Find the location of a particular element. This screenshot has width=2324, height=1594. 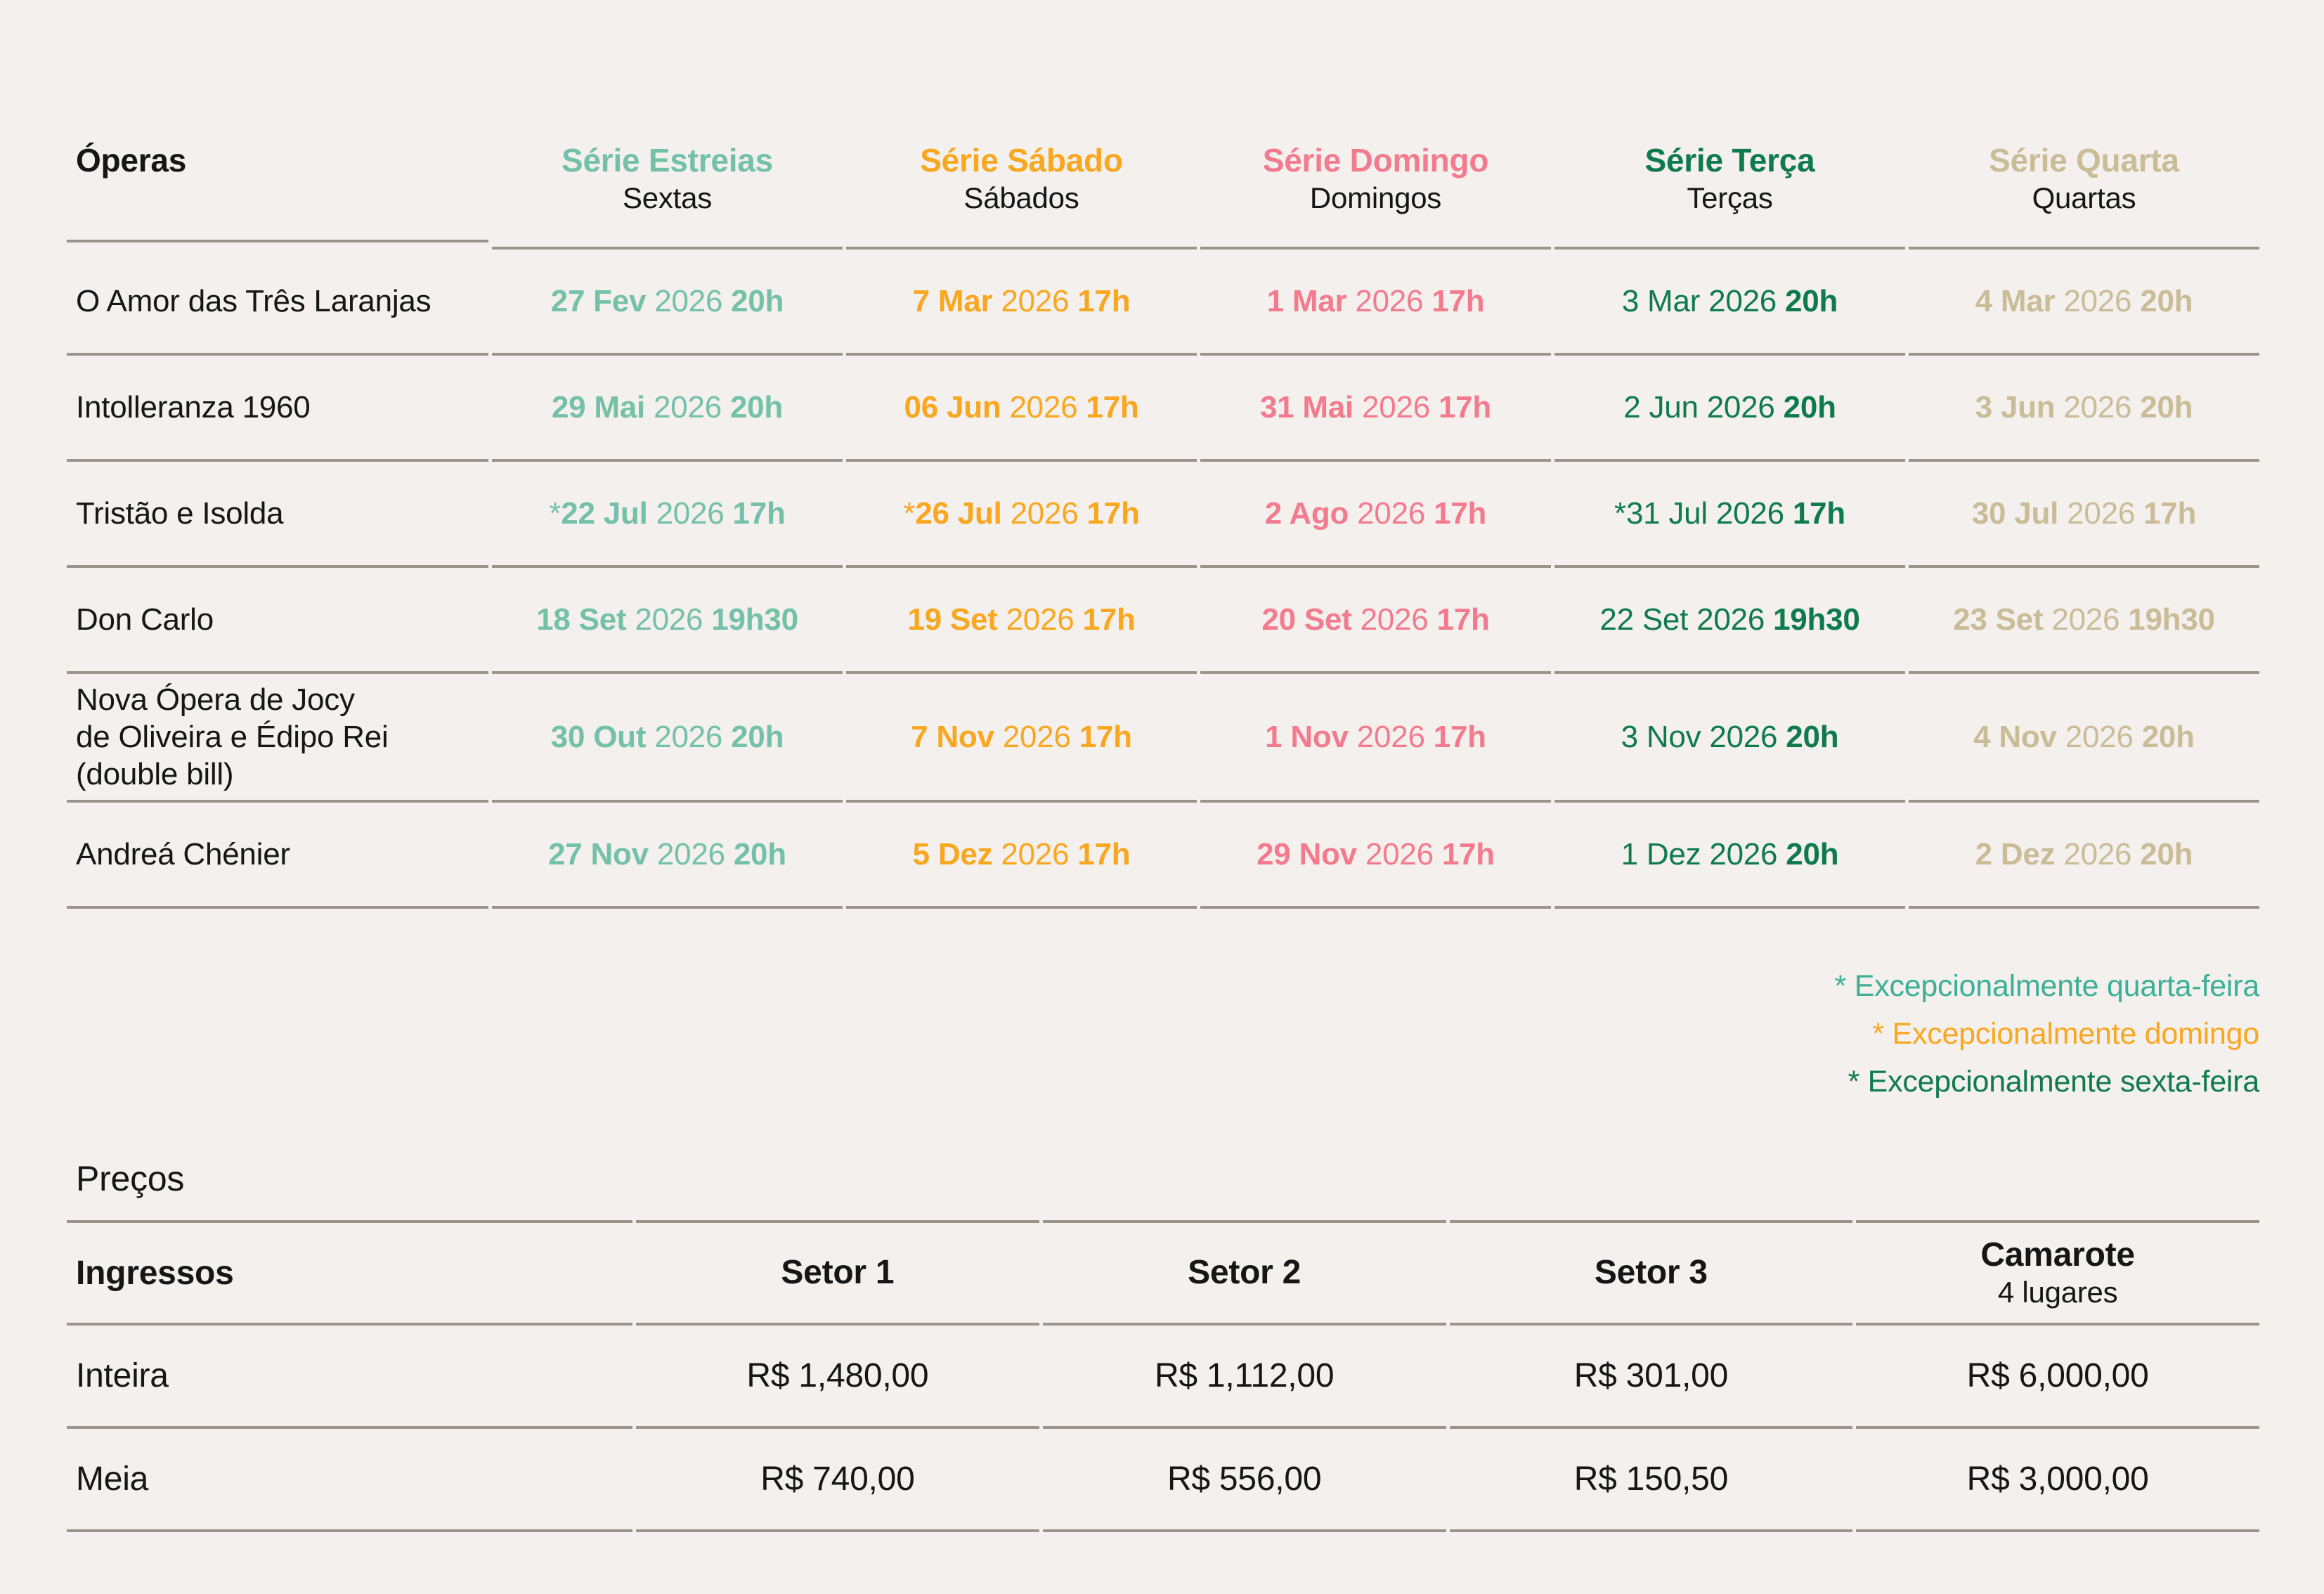

date-cell: 18 Set 2026 19h30 is located at coordinates (667, 621).